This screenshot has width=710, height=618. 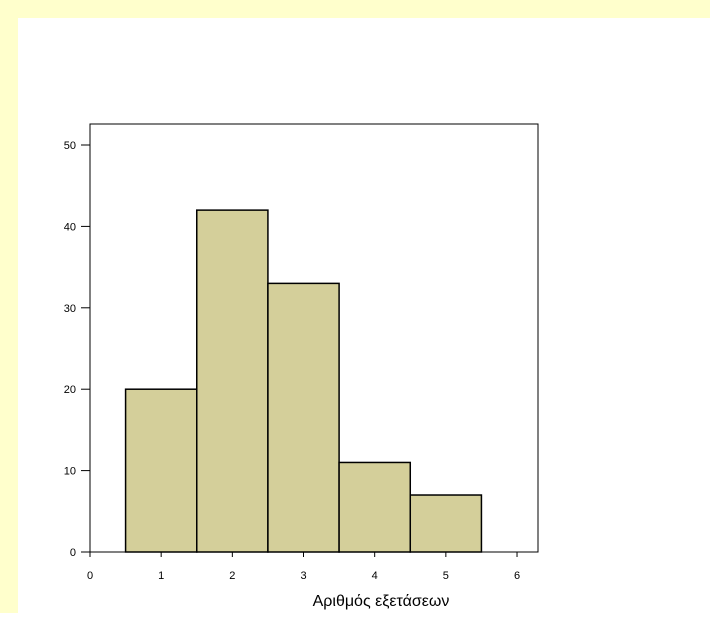 I want to click on y-tick-label: 0, so click(x=73, y=553).